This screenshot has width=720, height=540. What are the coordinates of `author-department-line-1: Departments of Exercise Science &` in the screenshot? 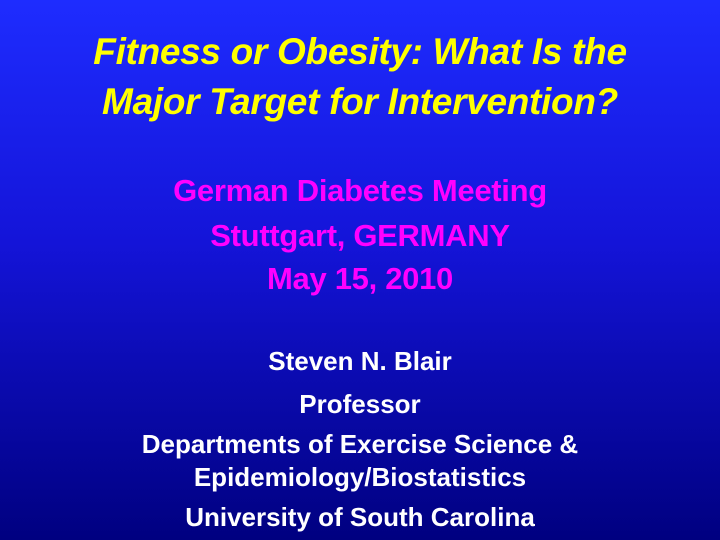 It's located at (360, 444).